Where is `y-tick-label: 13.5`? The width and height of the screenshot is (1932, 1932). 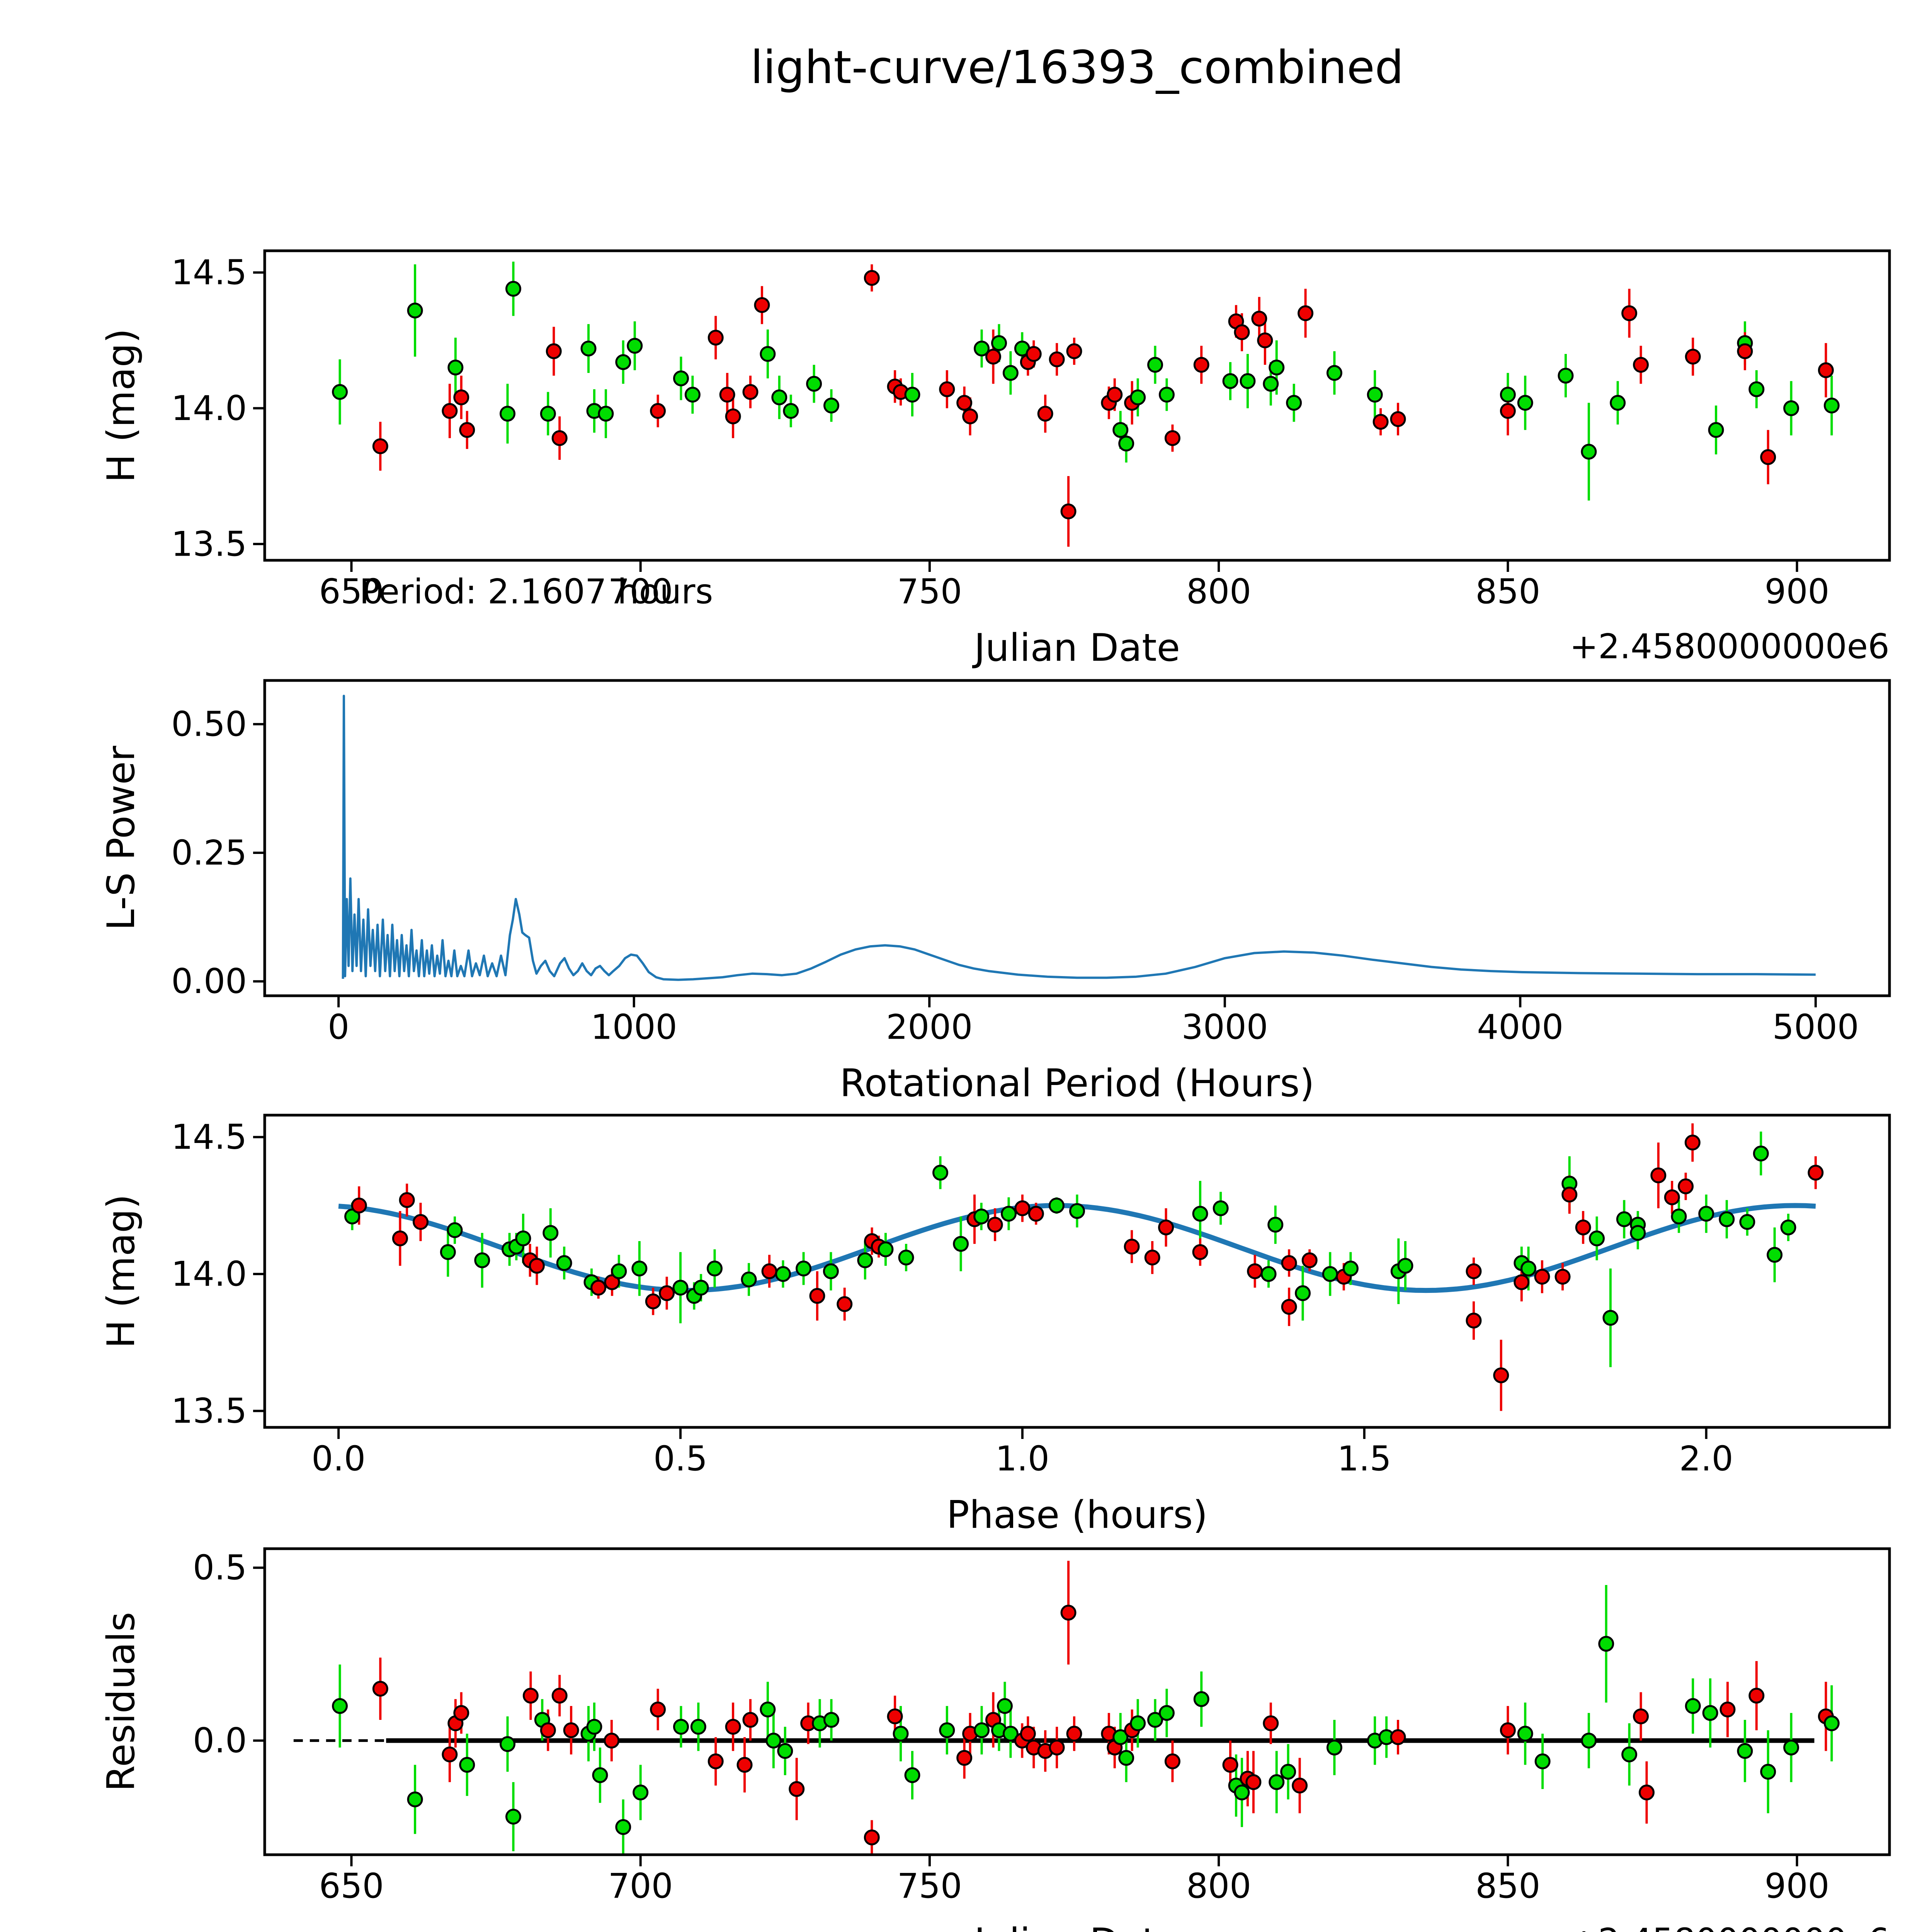
y-tick-label: 13.5 is located at coordinates (209, 1411).